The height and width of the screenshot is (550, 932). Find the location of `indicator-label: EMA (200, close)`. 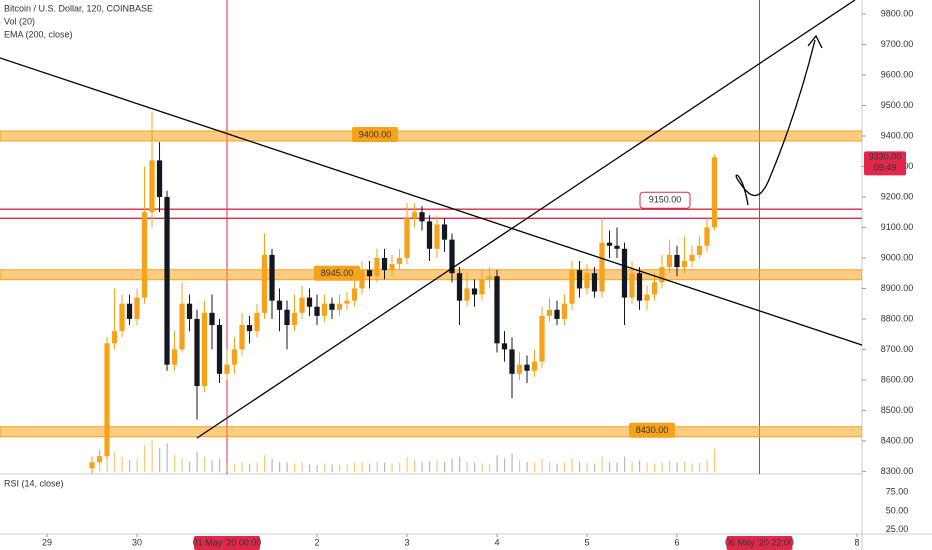

indicator-label: EMA (200, close) is located at coordinates (38, 34).